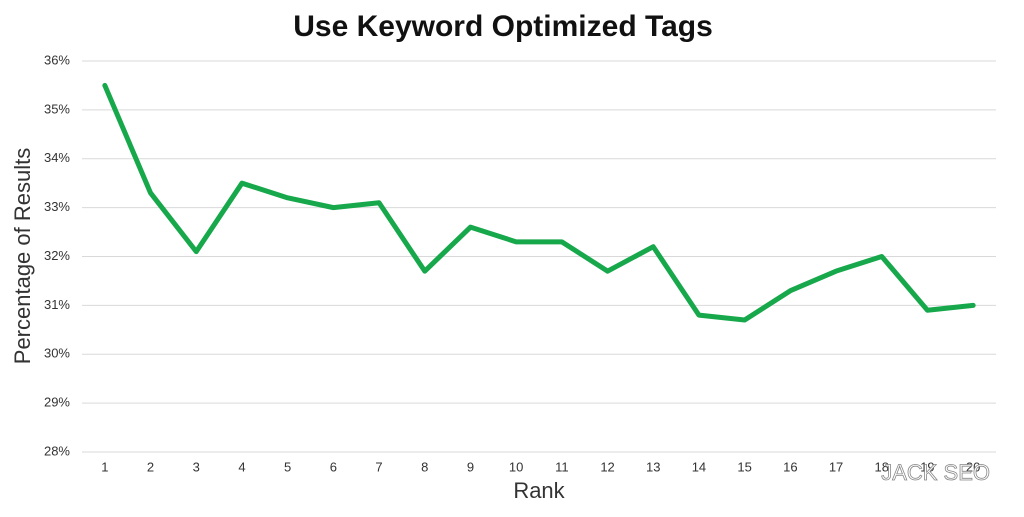 The width and height of the screenshot is (1024, 517). I want to click on x-axis-label: Rank, so click(539, 490).